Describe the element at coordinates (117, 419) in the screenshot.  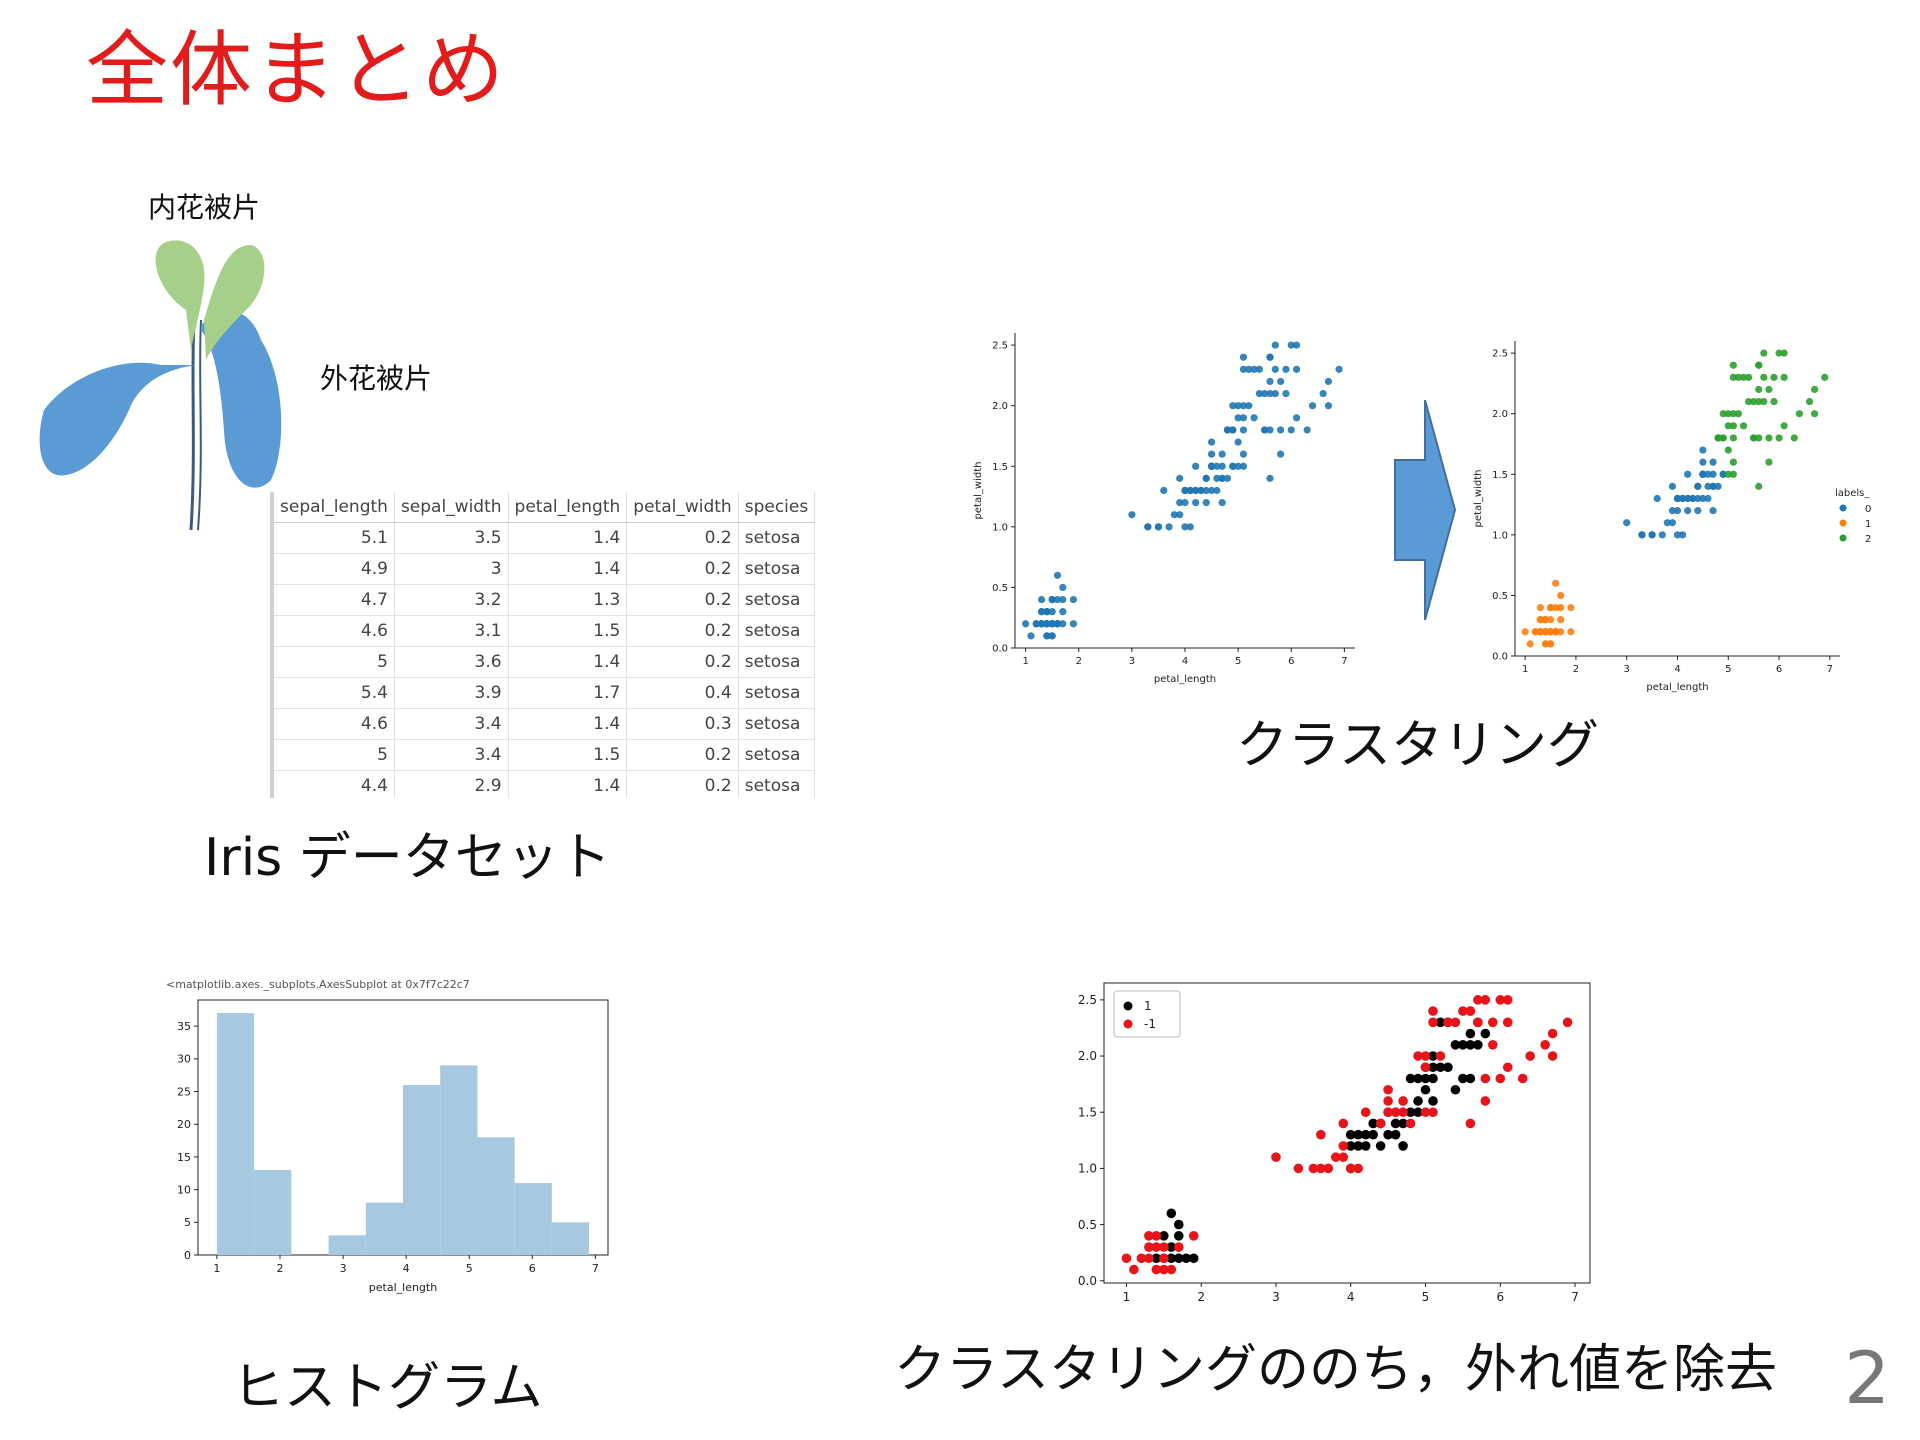
I see `outer-tepal-left` at that location.